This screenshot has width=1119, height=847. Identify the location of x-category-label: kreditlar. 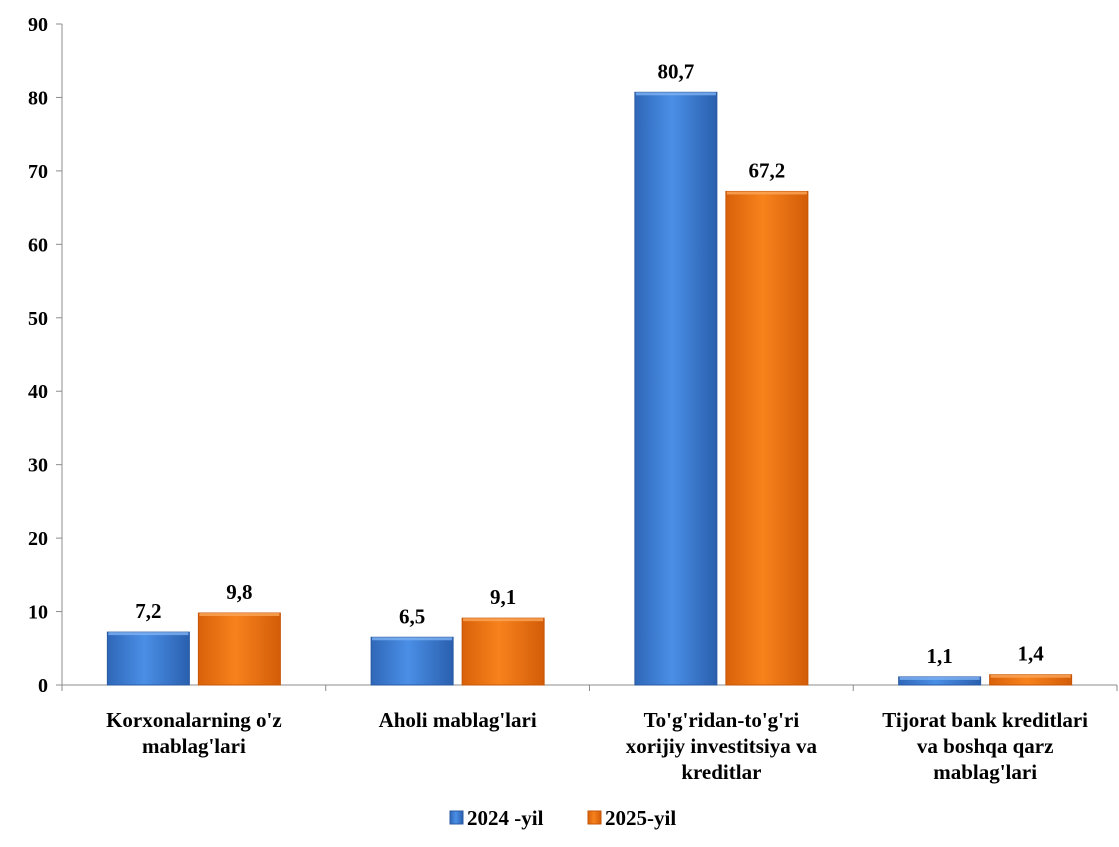
(721, 772).